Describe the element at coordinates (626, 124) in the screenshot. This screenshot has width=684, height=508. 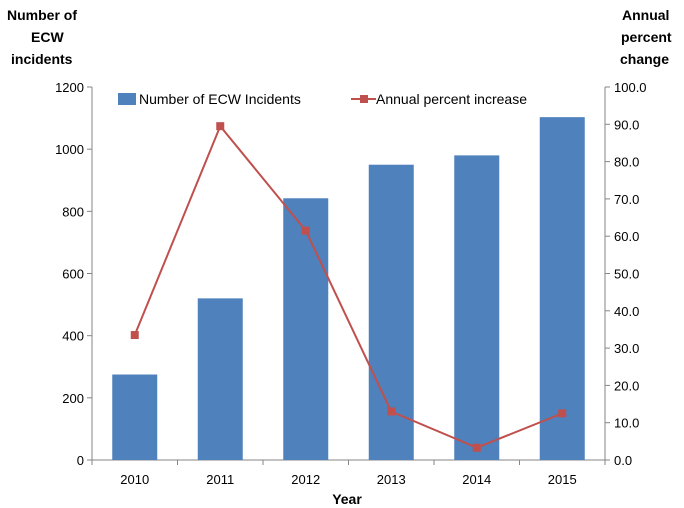
I see `y-right-tick-label: 90.0` at that location.